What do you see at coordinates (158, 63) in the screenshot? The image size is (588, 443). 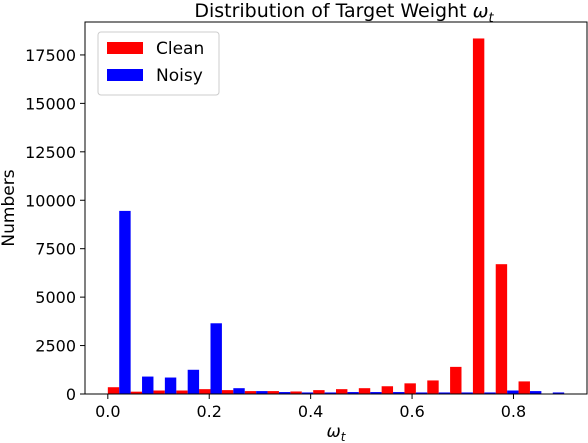 I see `legend: Clean Noisy` at bounding box center [158, 63].